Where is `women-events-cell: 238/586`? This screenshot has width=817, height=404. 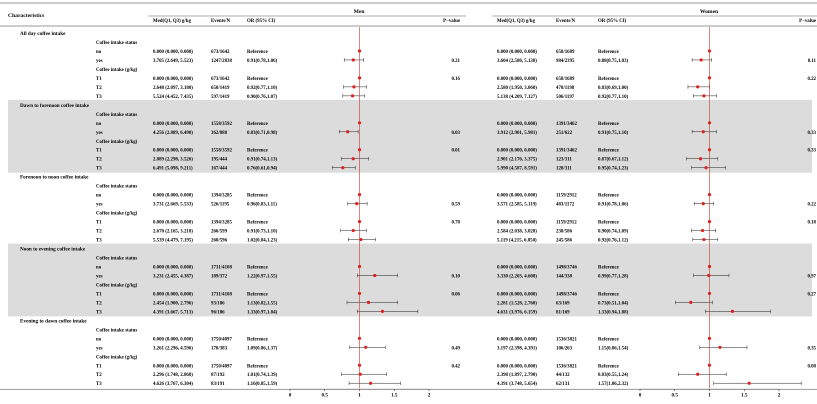 women-events-cell: 238/586 is located at coordinates (564, 232).